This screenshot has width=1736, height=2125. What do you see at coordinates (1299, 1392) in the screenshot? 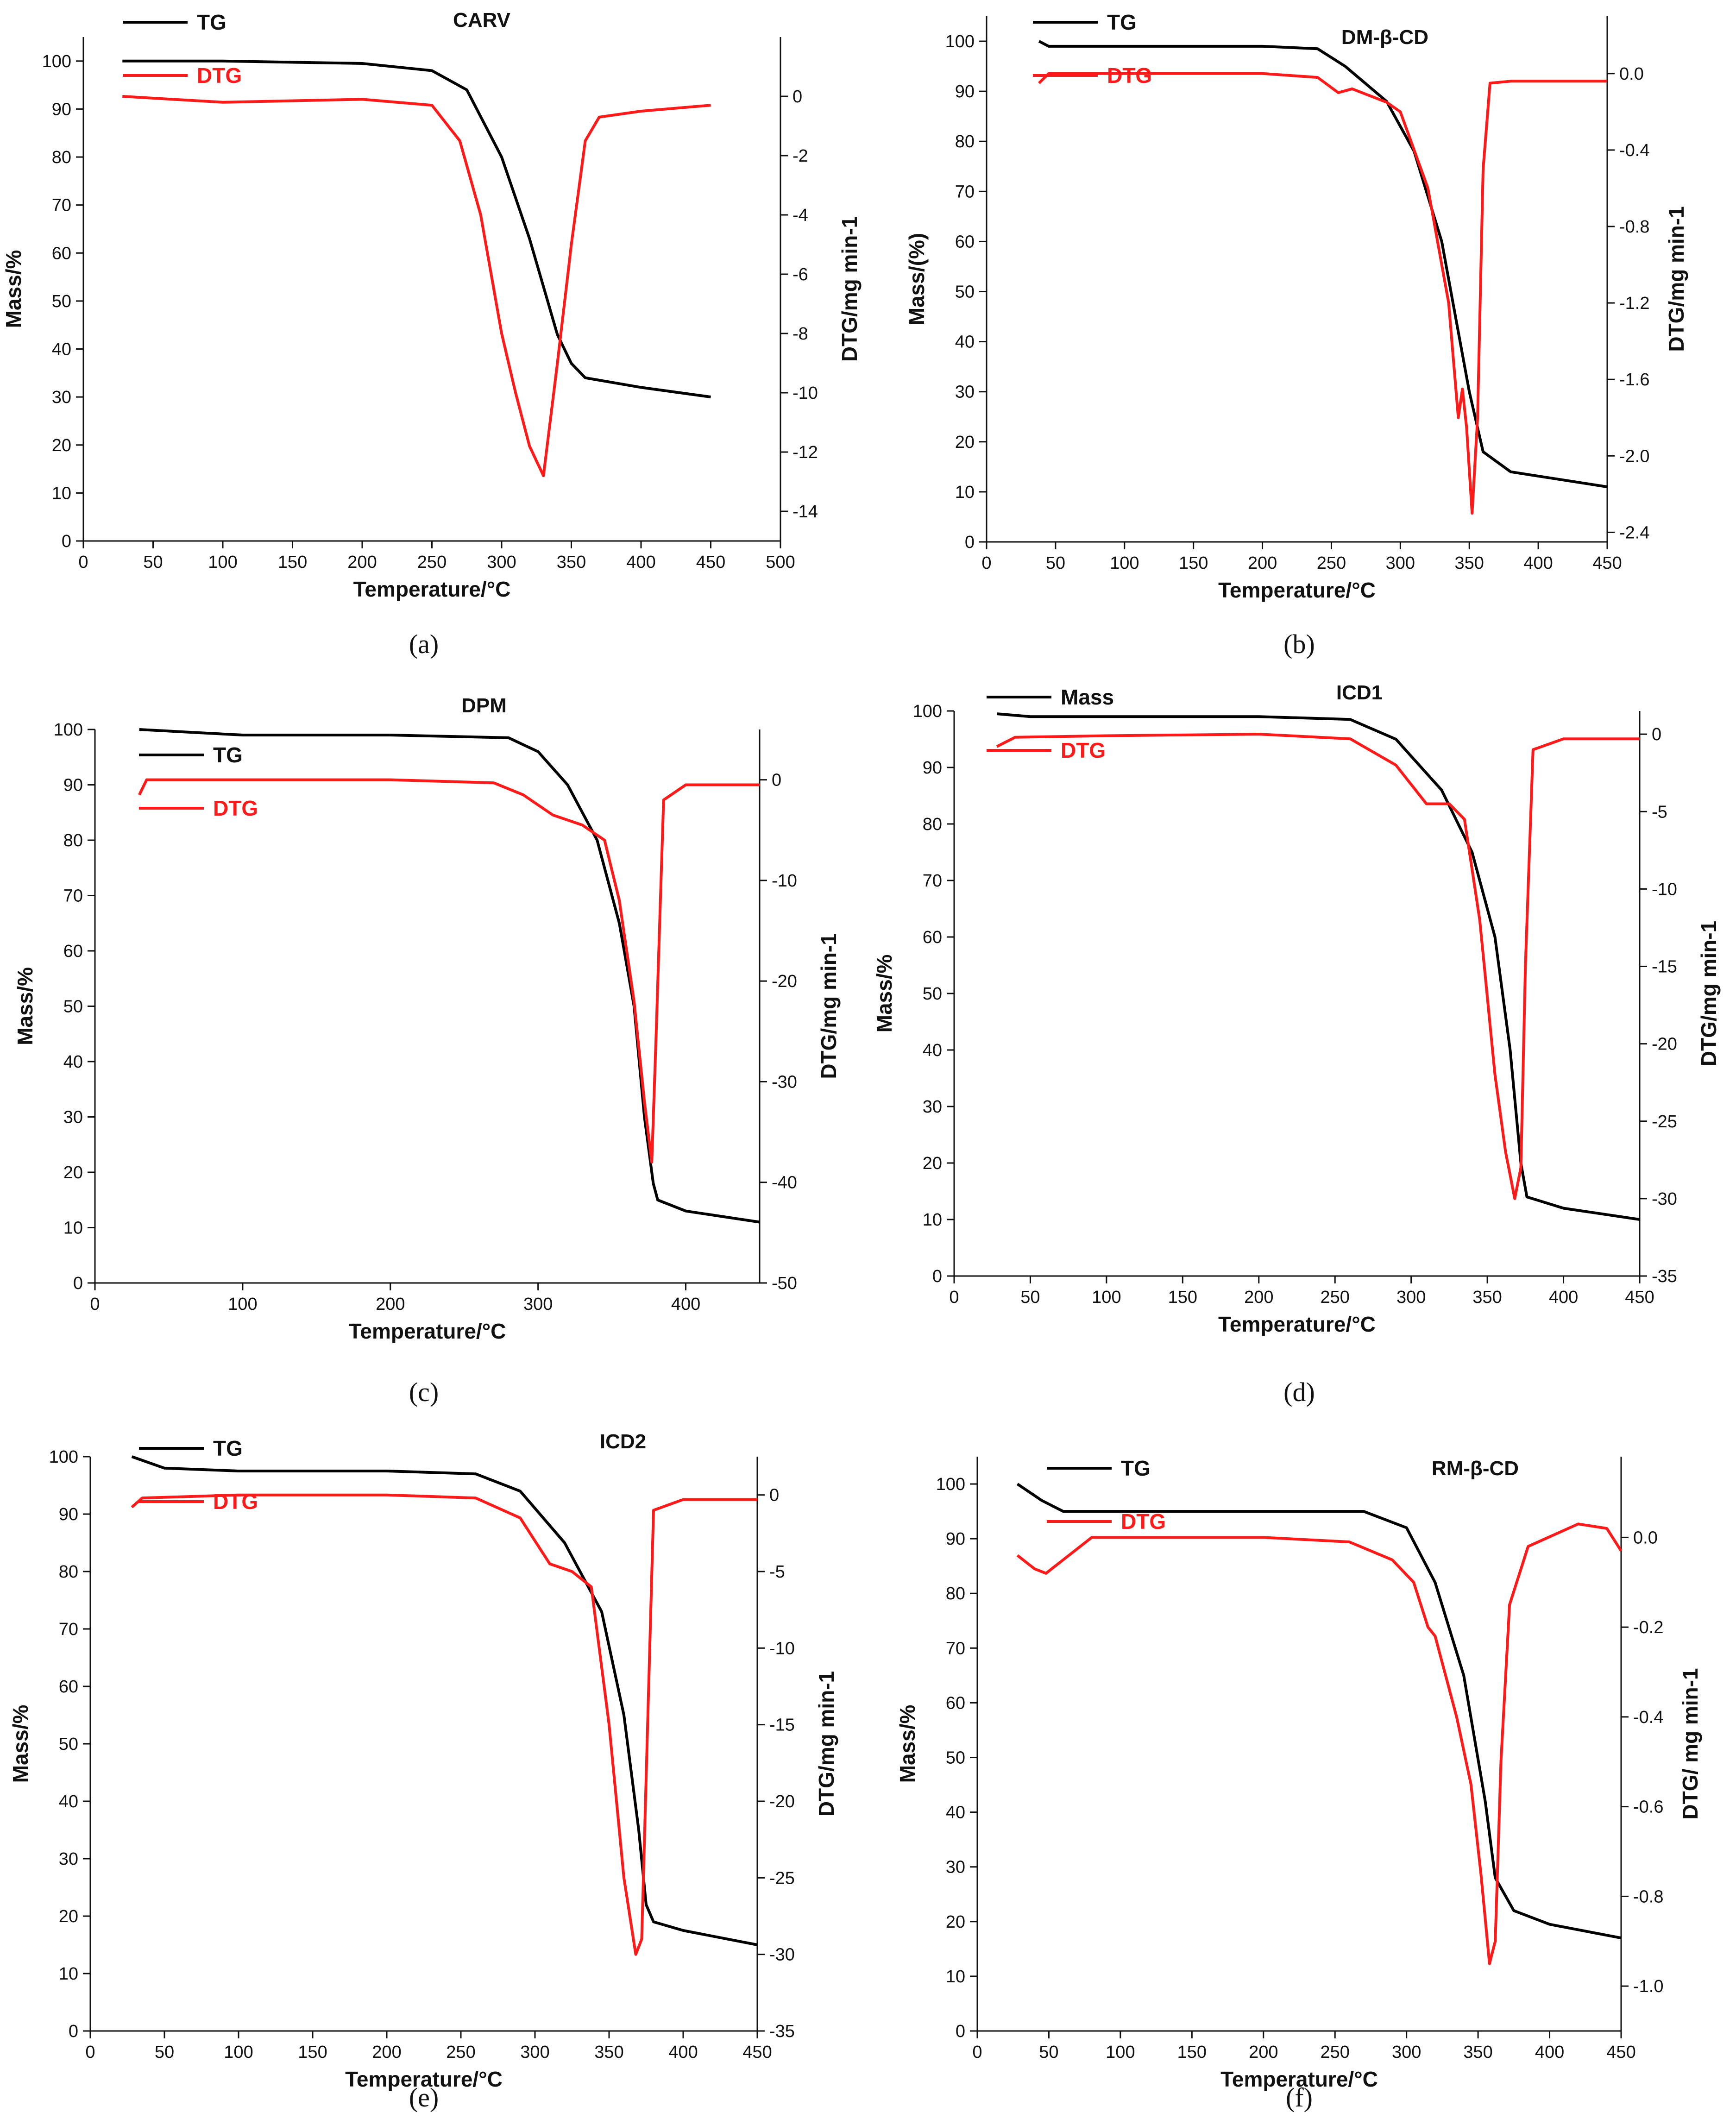
I see `panel-caption: (d)` at bounding box center [1299, 1392].